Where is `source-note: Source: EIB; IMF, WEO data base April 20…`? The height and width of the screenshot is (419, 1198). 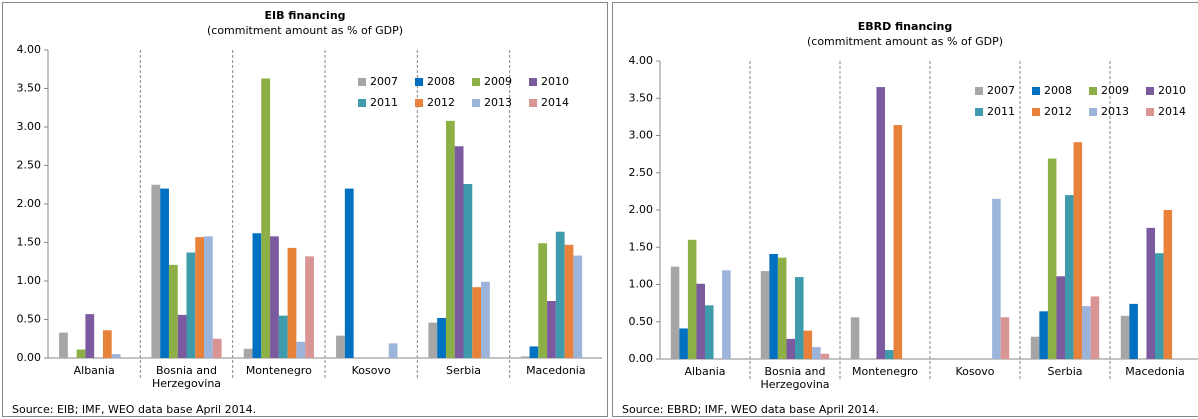 source-note: Source: EIB; IMF, WEO data base April 20… is located at coordinates (134, 409).